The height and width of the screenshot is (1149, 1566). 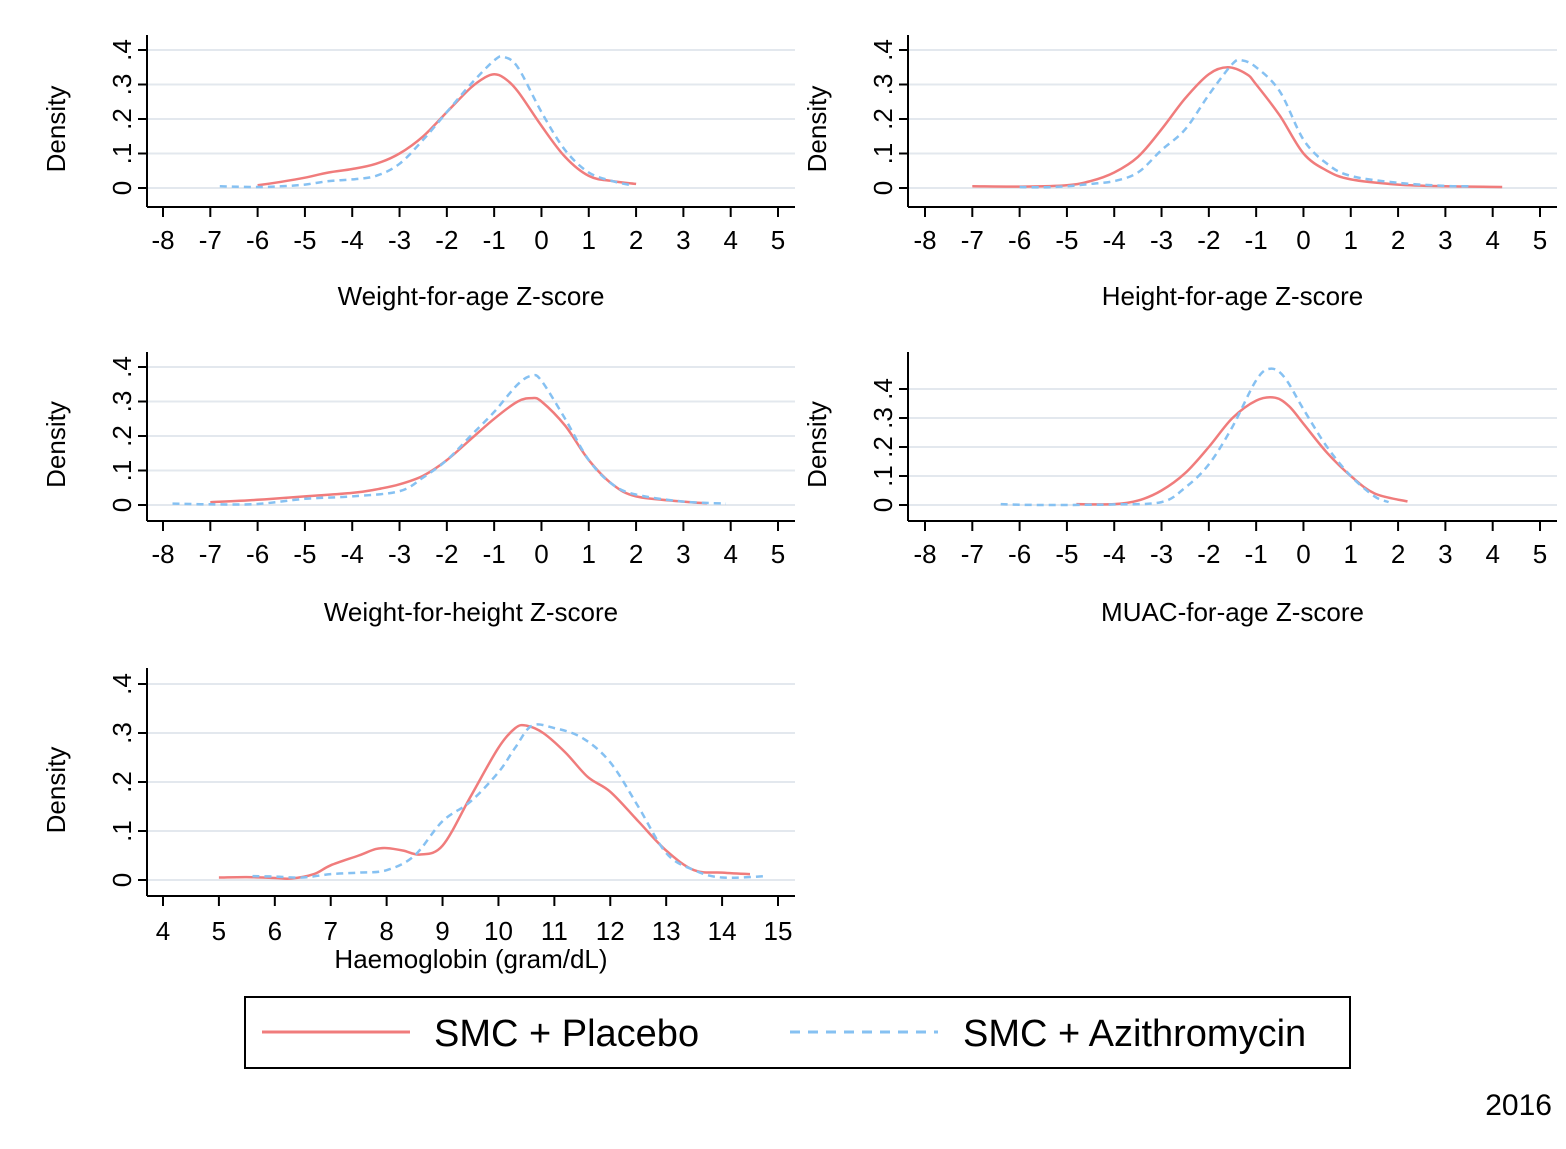 I want to click on x-tick-label: 13, so click(x=666, y=931).